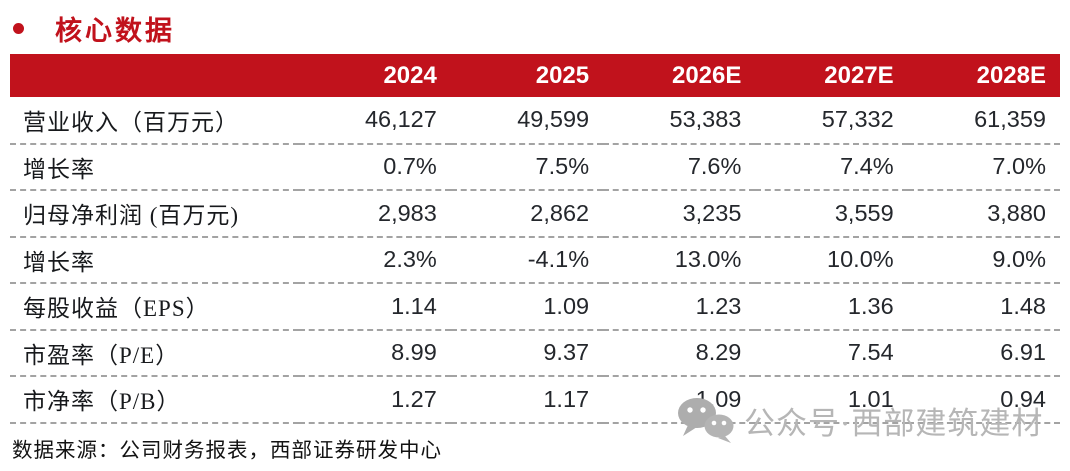 The height and width of the screenshot is (471, 1070). I want to click on row-label: 市盈率（P/E）, so click(154, 353).